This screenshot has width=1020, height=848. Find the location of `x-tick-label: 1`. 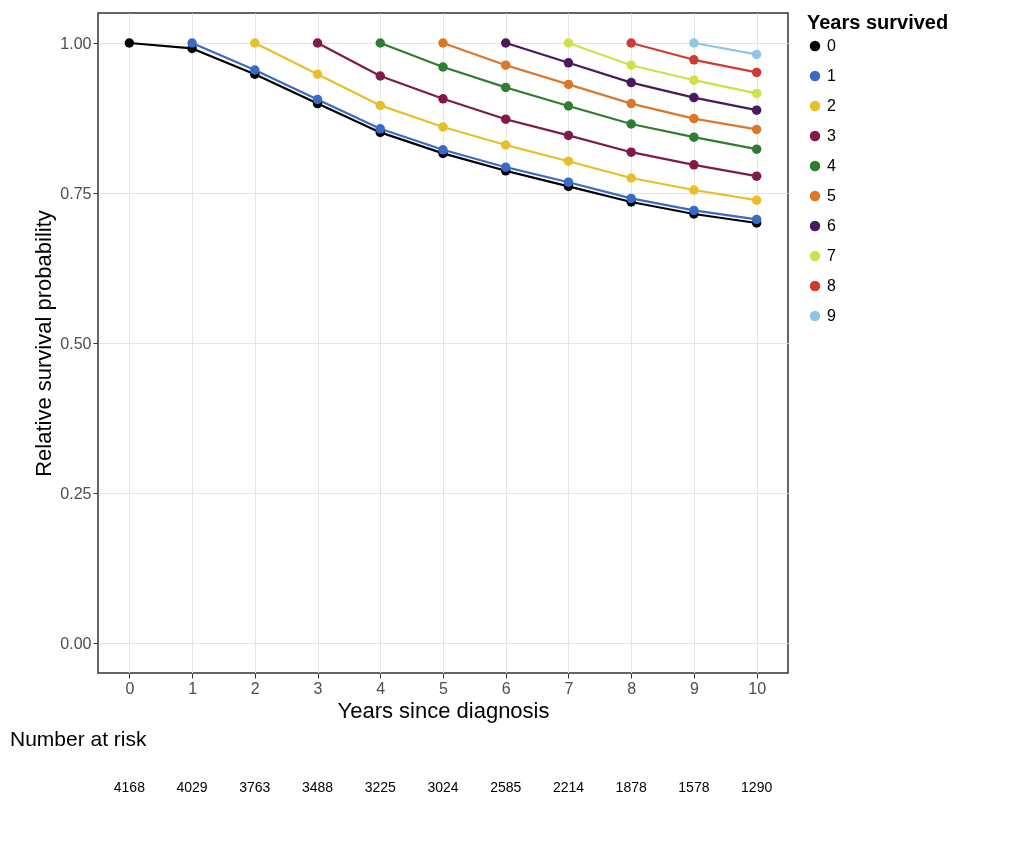

x-tick-label: 1 is located at coordinates (193, 688).